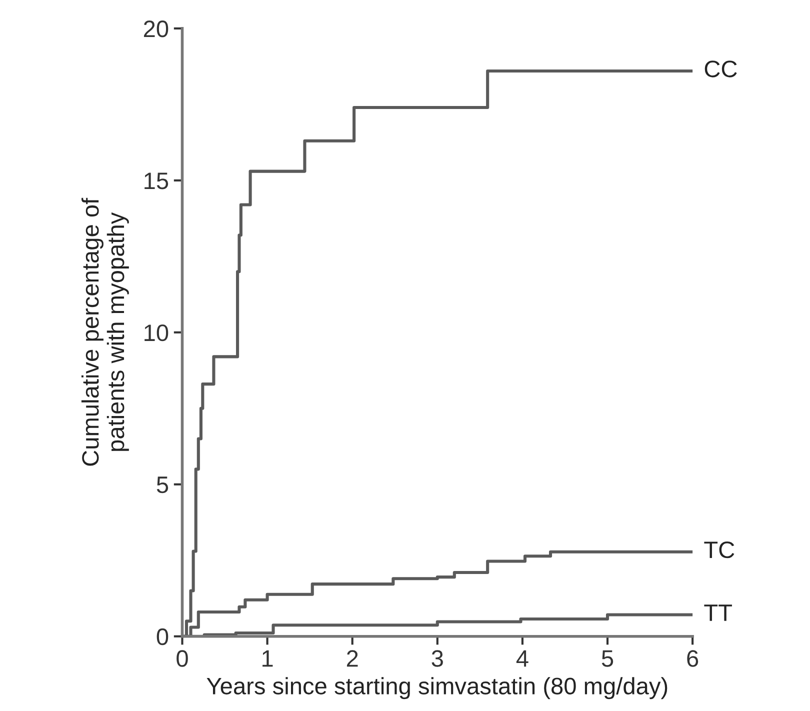 Image resolution: width=810 pixels, height=711 pixels. Describe the element at coordinates (267, 658) in the screenshot. I see `x-tick-label: 1` at that location.